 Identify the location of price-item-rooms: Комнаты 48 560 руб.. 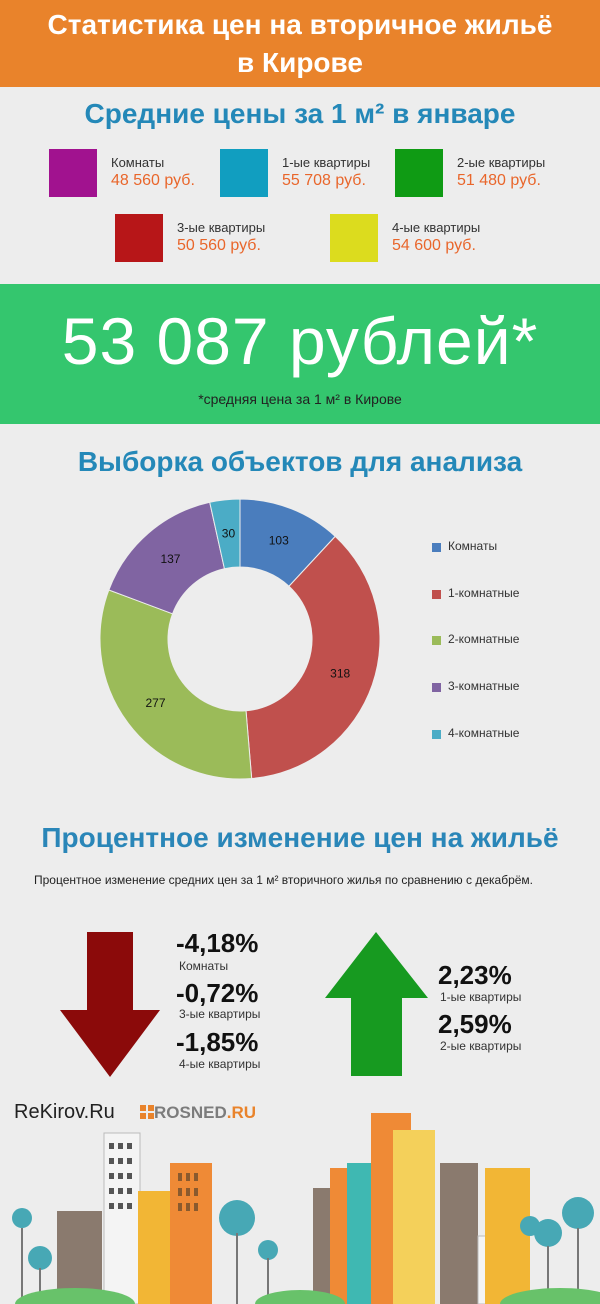
(149, 174).